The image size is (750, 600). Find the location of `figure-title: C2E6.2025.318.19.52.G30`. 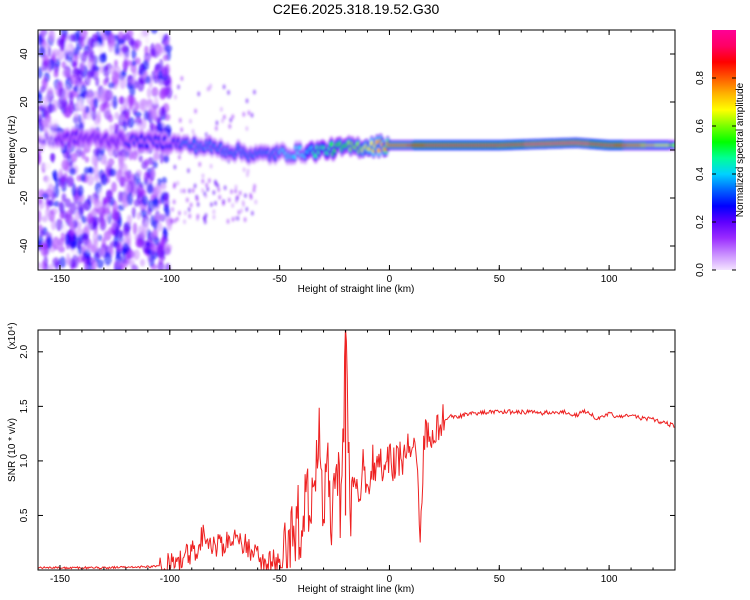

figure-title: C2E6.2025.318.19.52.G30 is located at coordinates (356, 9).